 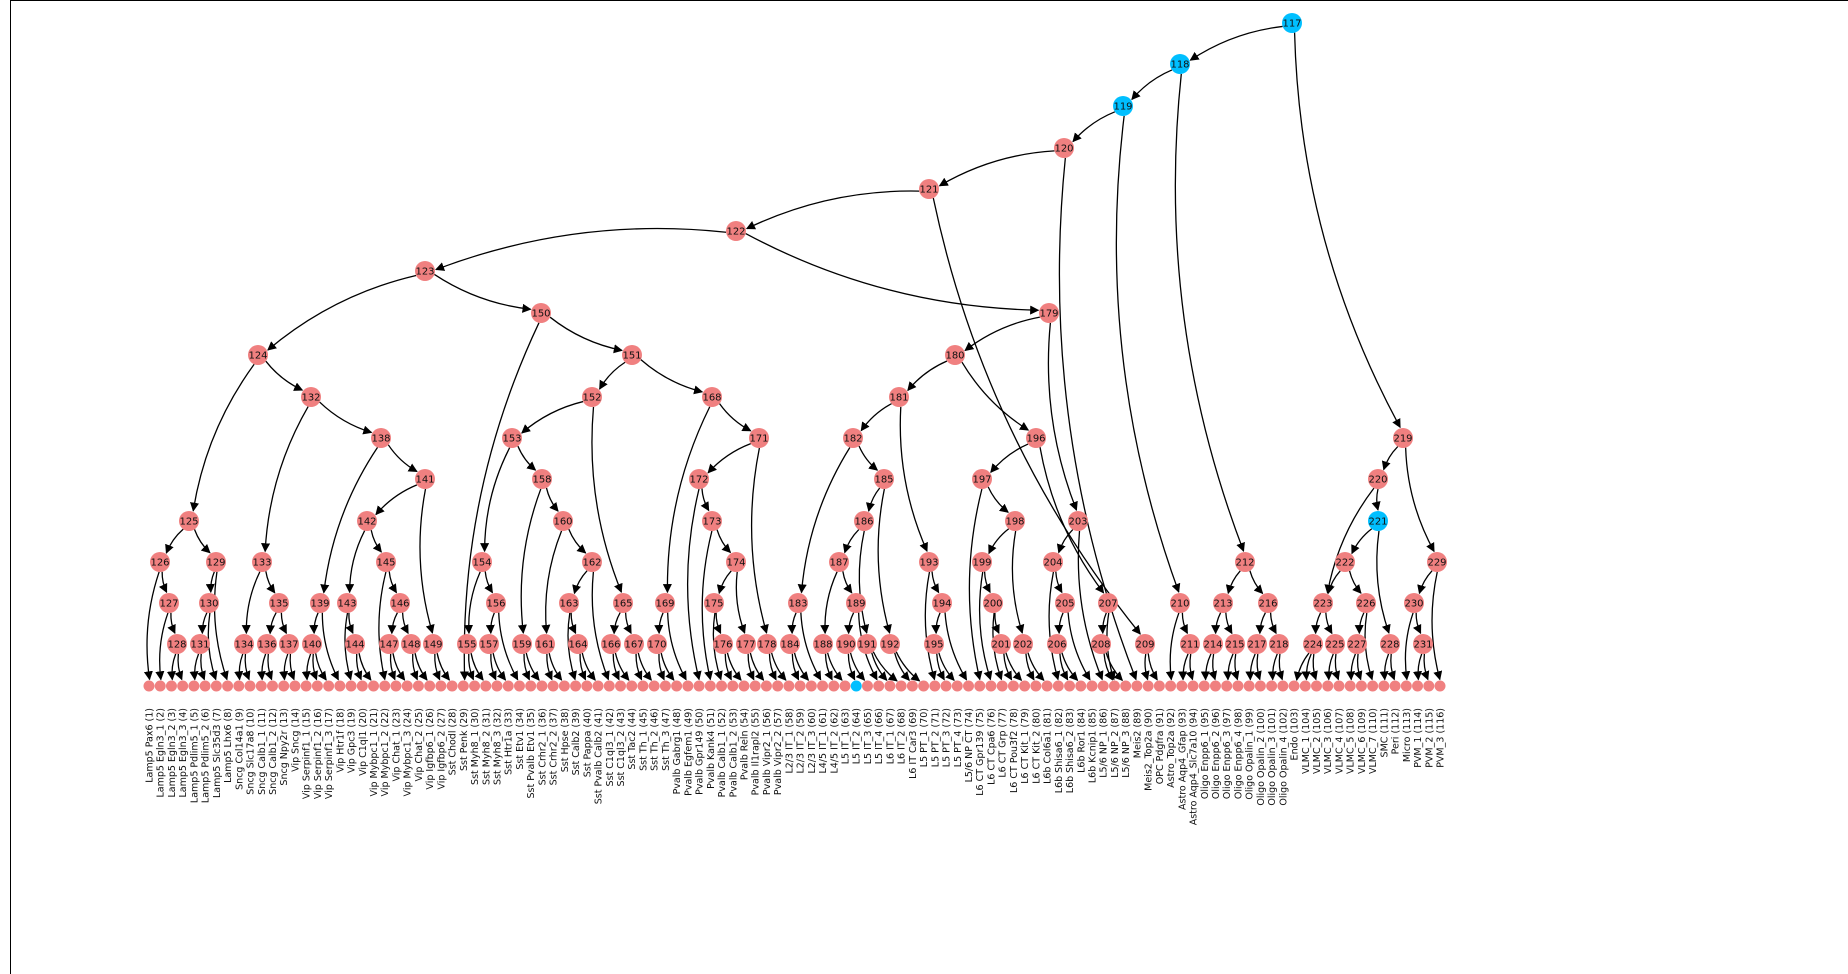 I want to click on edge-175-to-n176, so click(x=717, y=623).